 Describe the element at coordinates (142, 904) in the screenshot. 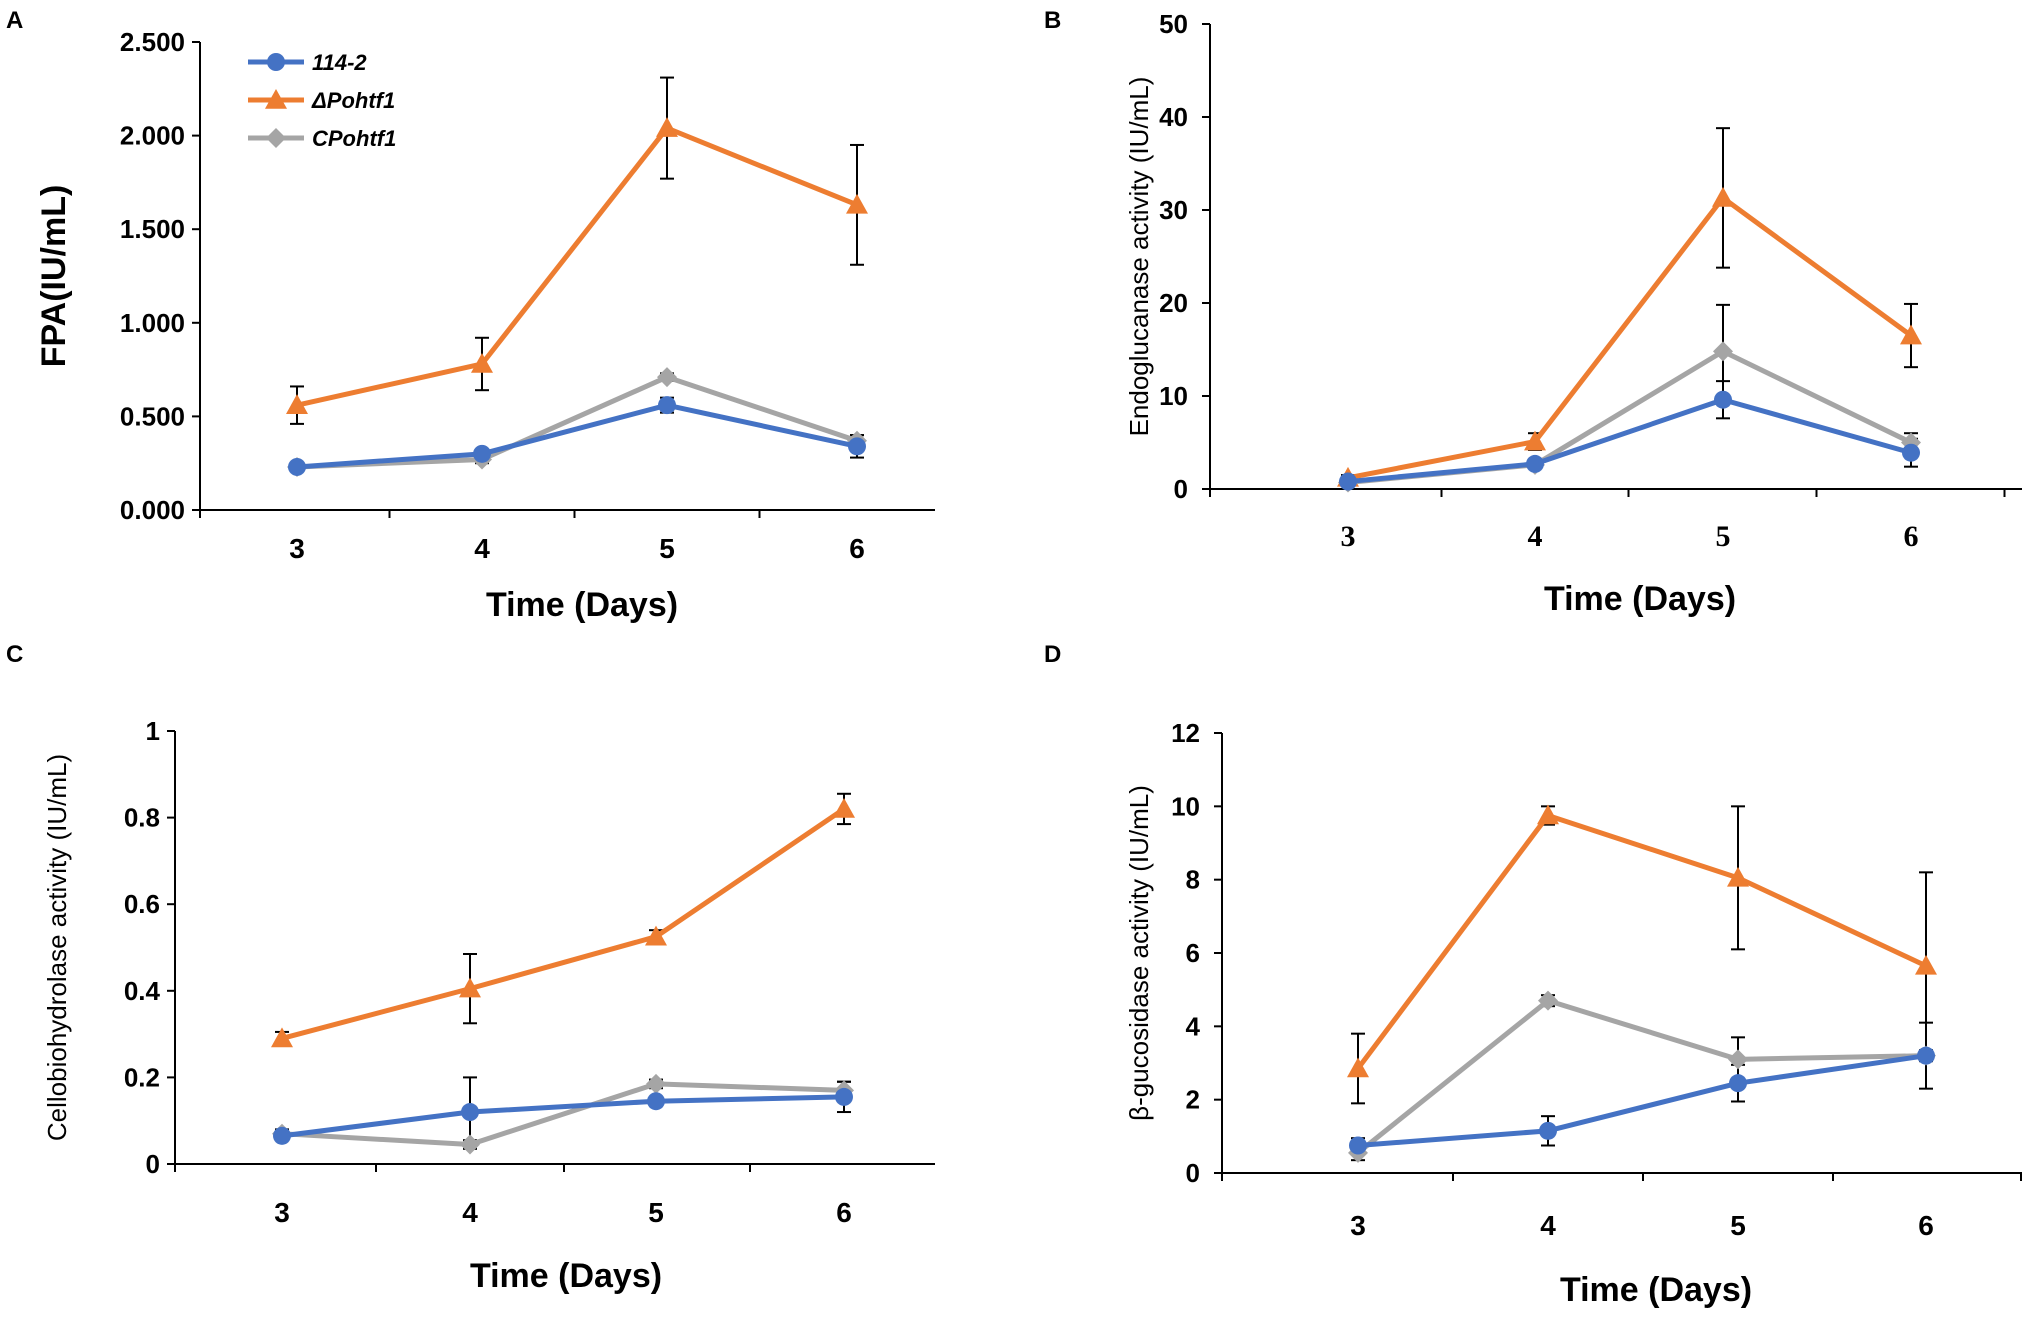

I see `y-tick-label: 0.6` at that location.